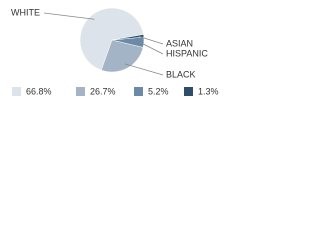 This screenshot has width=320, height=240. What do you see at coordinates (39, 91) in the screenshot?
I see `legend-label: 66.8%` at bounding box center [39, 91].